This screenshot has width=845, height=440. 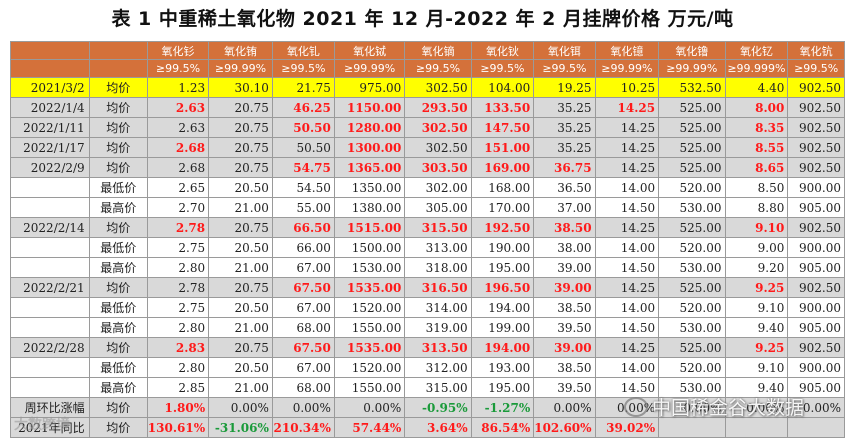 What do you see at coordinates (692, 50) in the screenshot?
I see `column-name-header: 氧化镥` at bounding box center [692, 50].